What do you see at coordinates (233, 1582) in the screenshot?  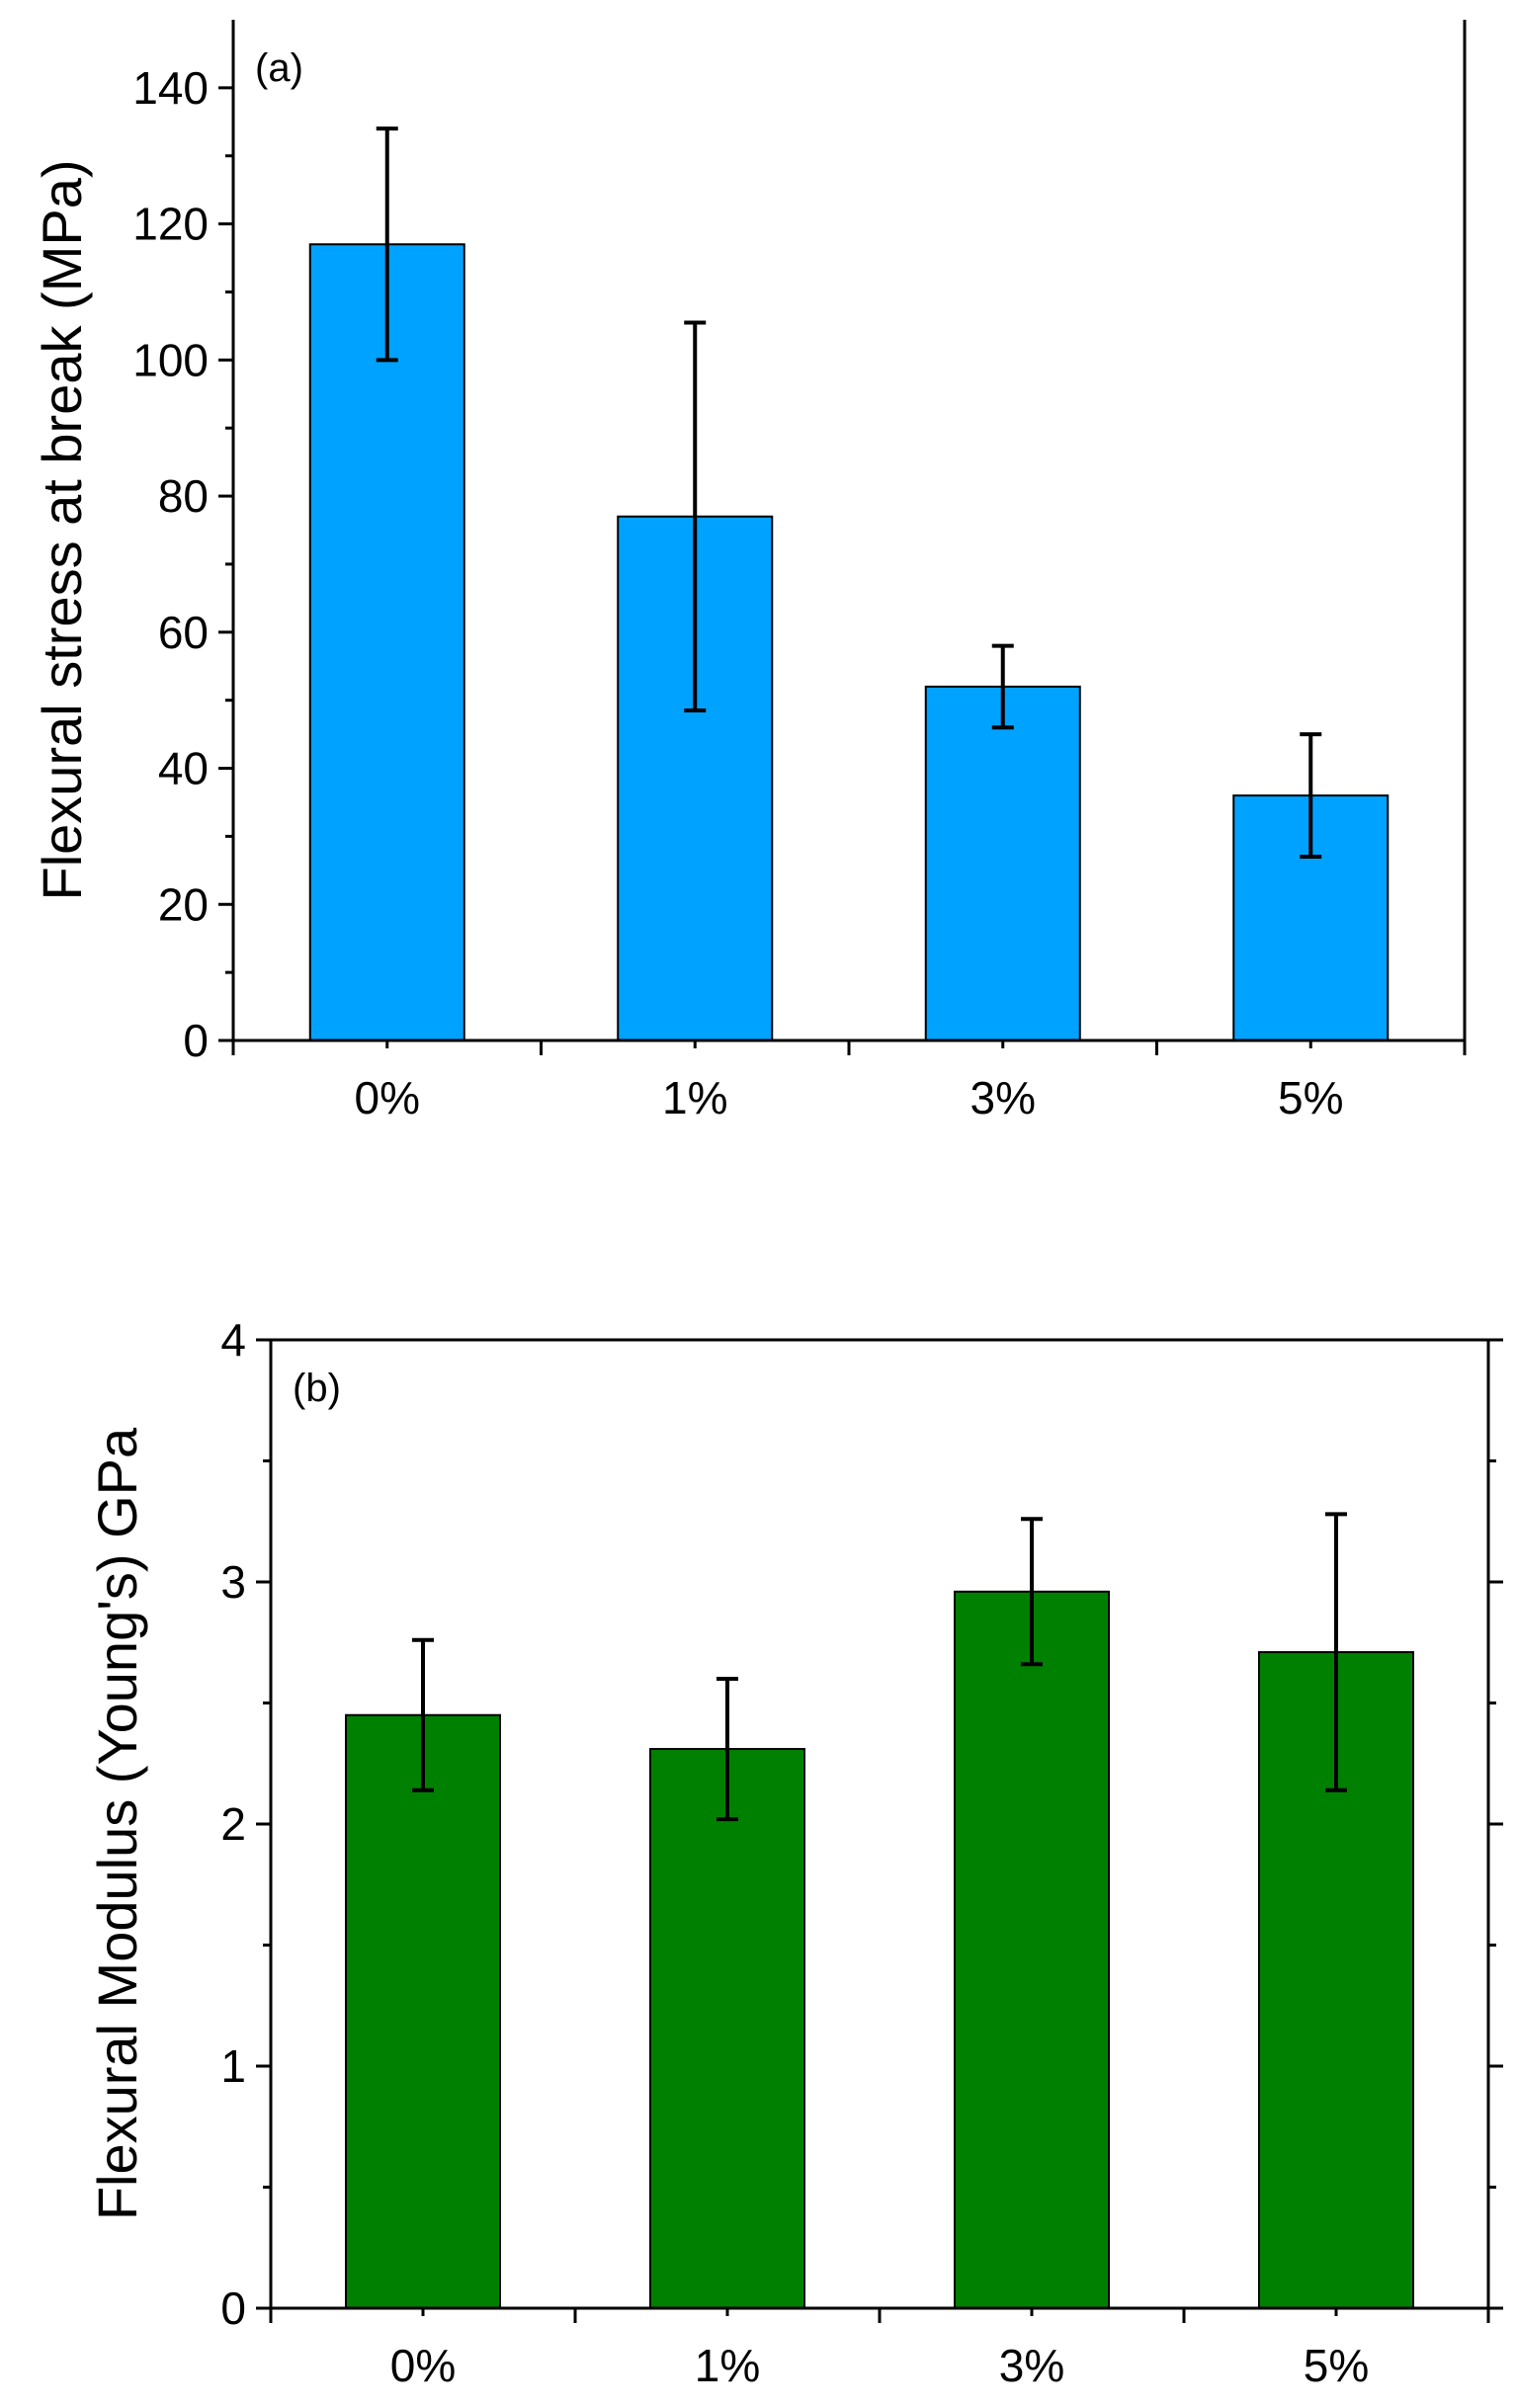 I see `y-tick-label: 3` at bounding box center [233, 1582].